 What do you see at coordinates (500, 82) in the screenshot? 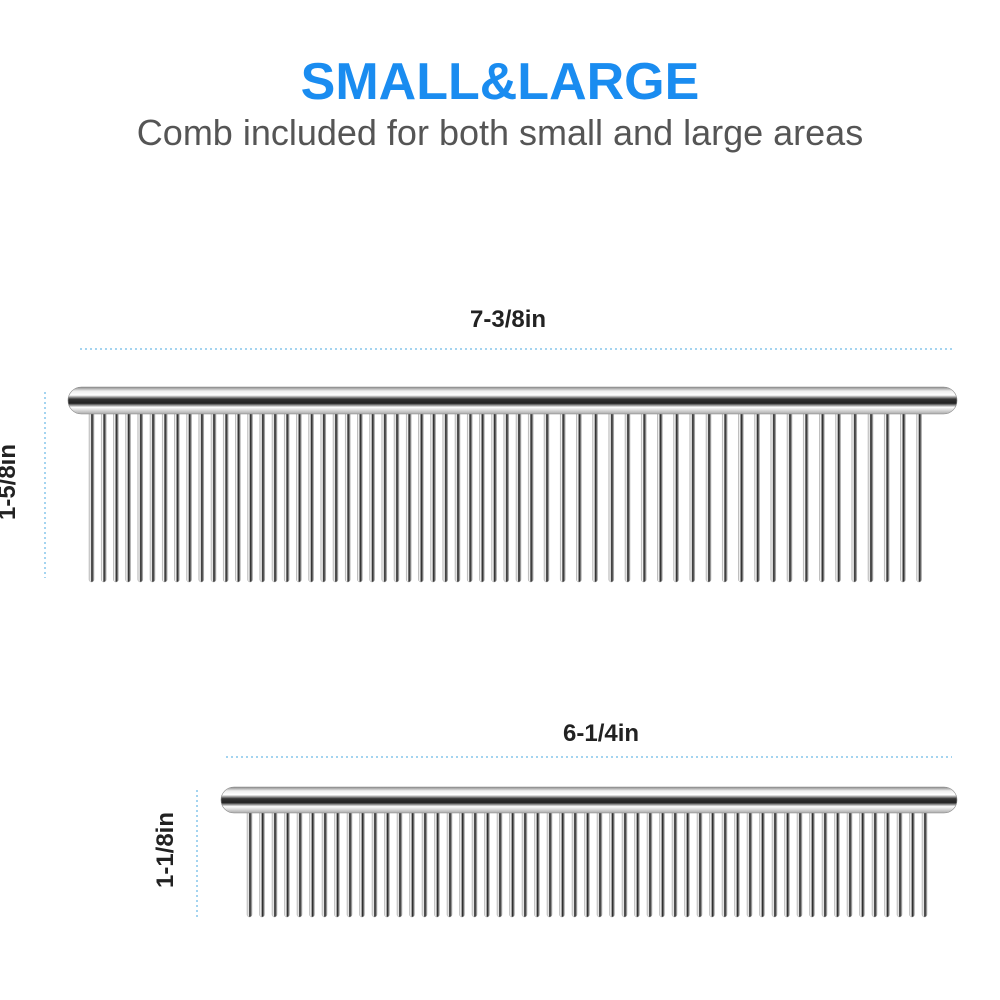
I see `headline: SMALL&LARGE` at bounding box center [500, 82].